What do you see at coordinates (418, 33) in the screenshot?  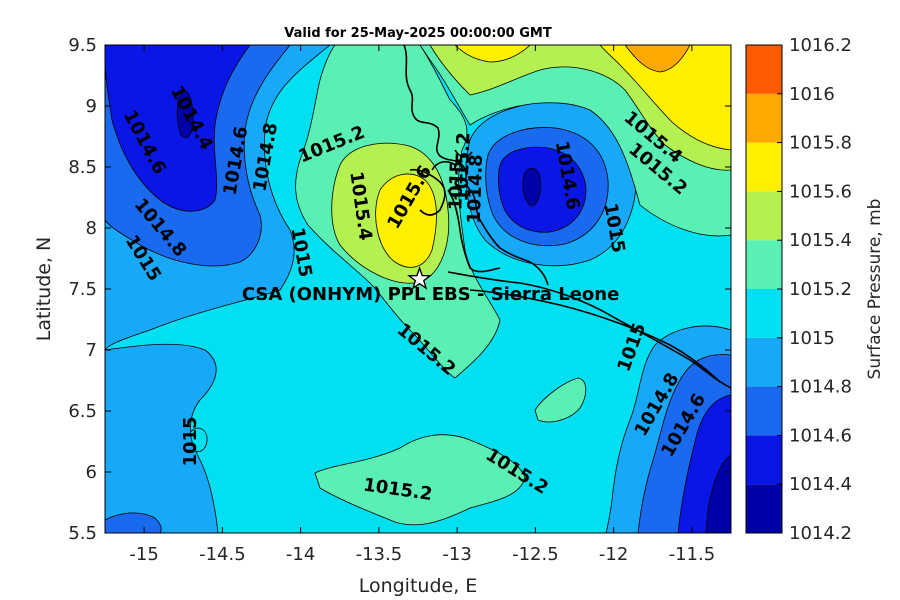 I see `map-title: Valid for 25-May-2025 00:00:00 GMT` at bounding box center [418, 33].